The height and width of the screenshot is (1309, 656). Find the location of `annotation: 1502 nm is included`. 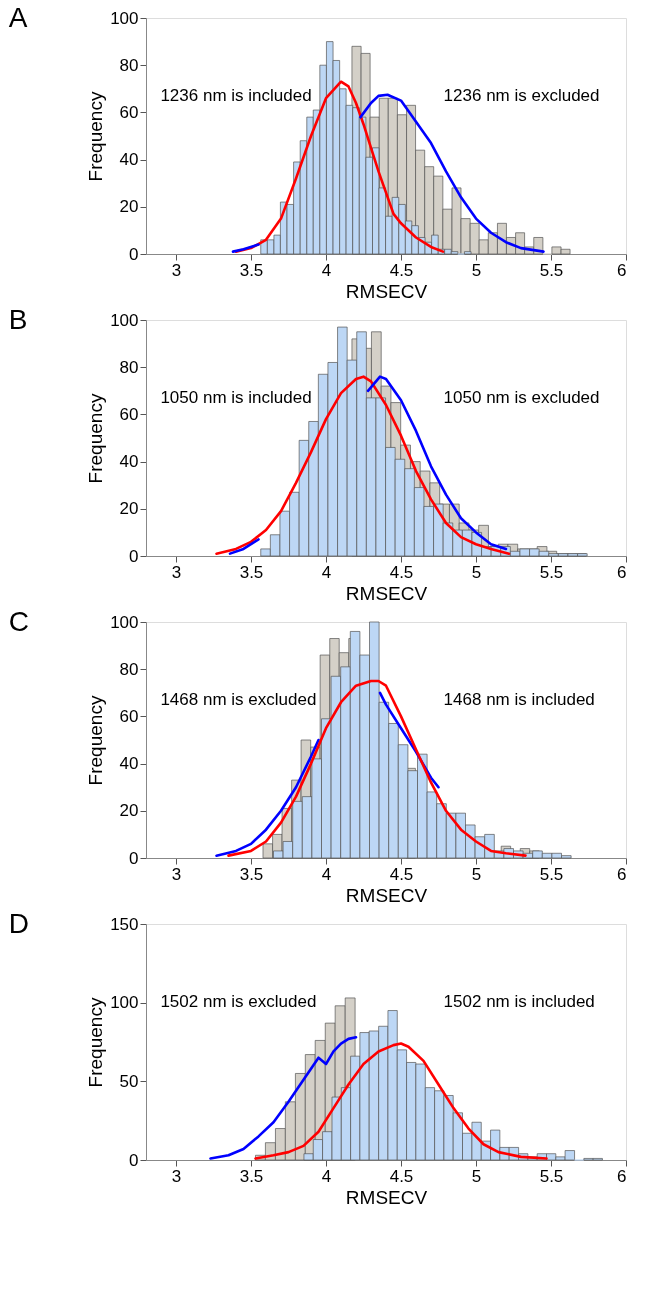

annotation: 1502 nm is included is located at coordinates (519, 1001).